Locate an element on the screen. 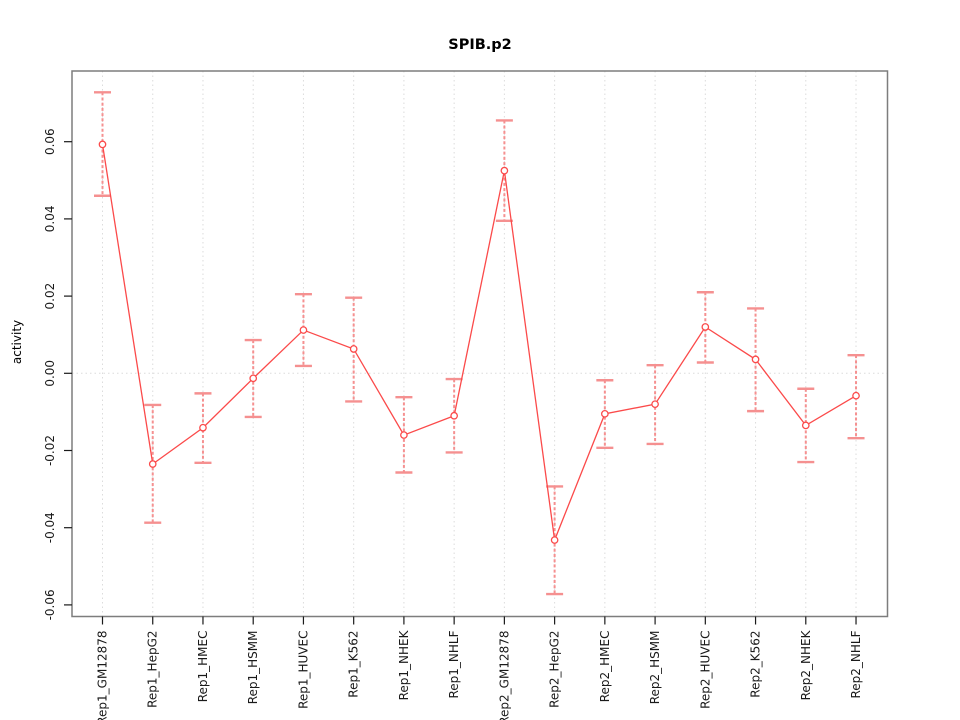 The image size is (960, 720). y-tick-label: -0.02 is located at coordinates (50, 450).